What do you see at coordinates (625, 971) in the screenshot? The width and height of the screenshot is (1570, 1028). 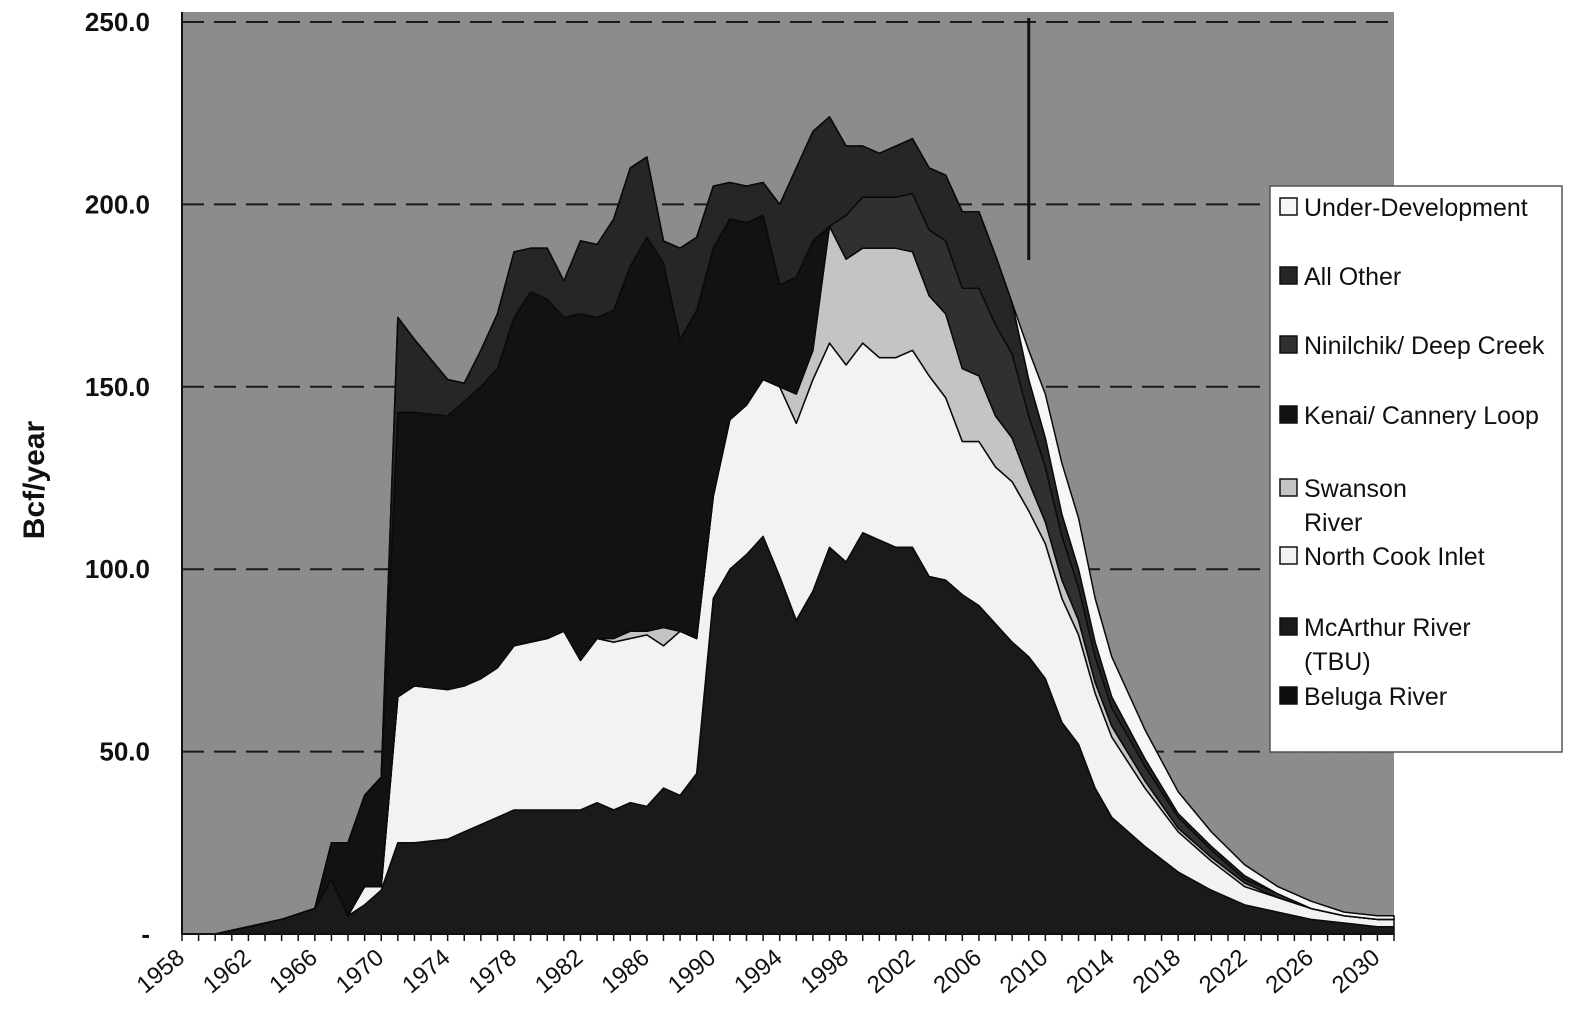 I see `x-tick-label: 1986` at bounding box center [625, 971].